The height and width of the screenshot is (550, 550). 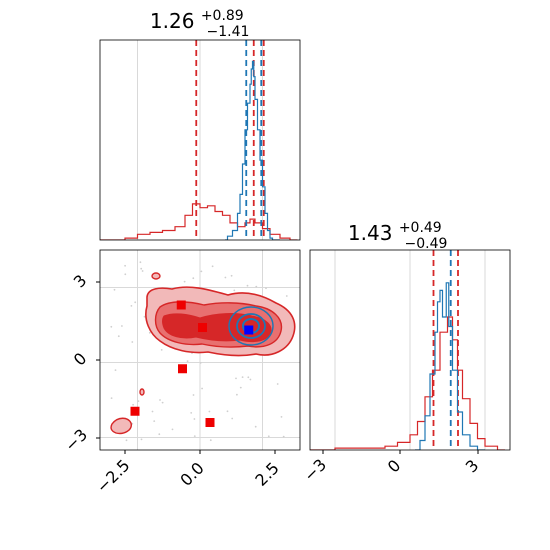 I want to click on red-blob-small, so click(x=142, y=392).